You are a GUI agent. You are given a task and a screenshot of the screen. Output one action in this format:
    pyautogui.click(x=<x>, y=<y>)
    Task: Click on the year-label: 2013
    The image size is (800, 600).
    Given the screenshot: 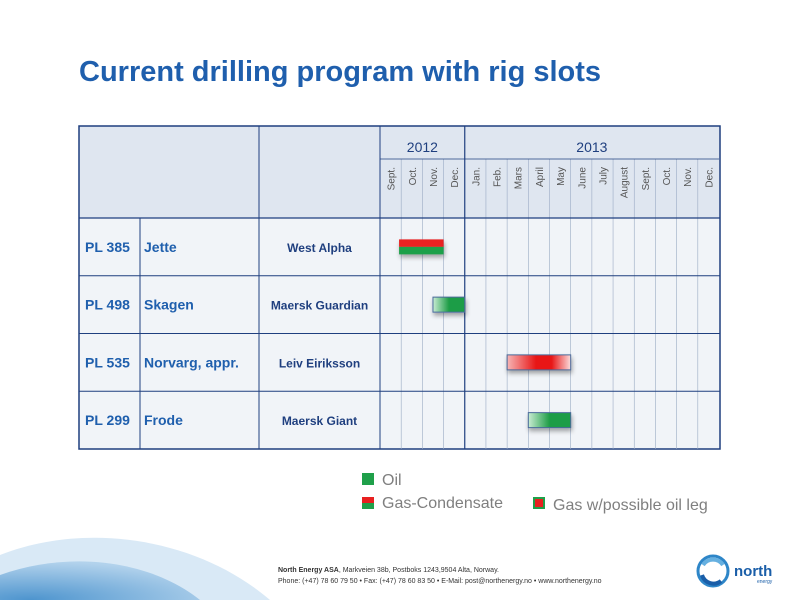 What is the action you would take?
    pyautogui.click(x=591, y=147)
    